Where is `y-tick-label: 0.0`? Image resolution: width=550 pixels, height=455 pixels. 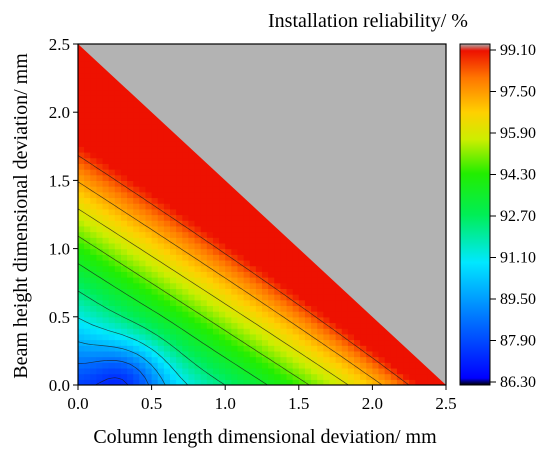
y-tick-label: 0.0 is located at coordinates (59, 385).